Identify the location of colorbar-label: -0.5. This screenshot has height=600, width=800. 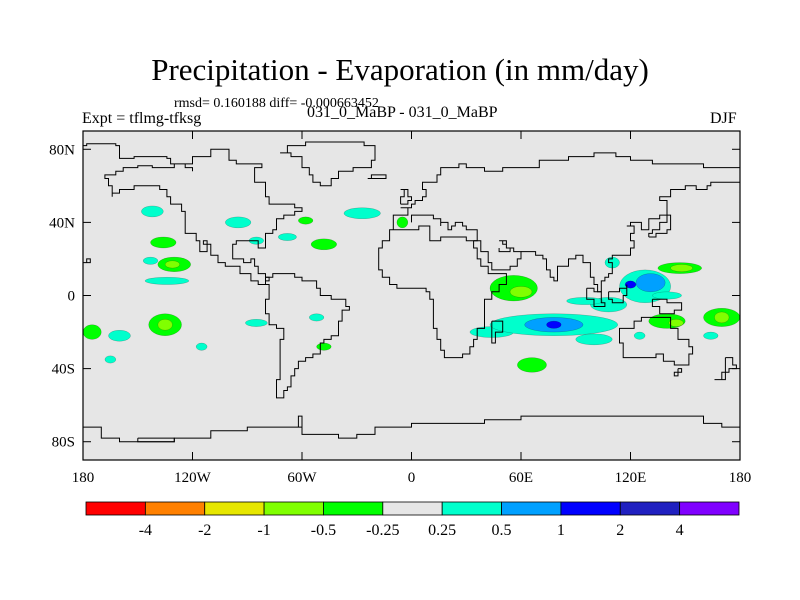
(323, 530).